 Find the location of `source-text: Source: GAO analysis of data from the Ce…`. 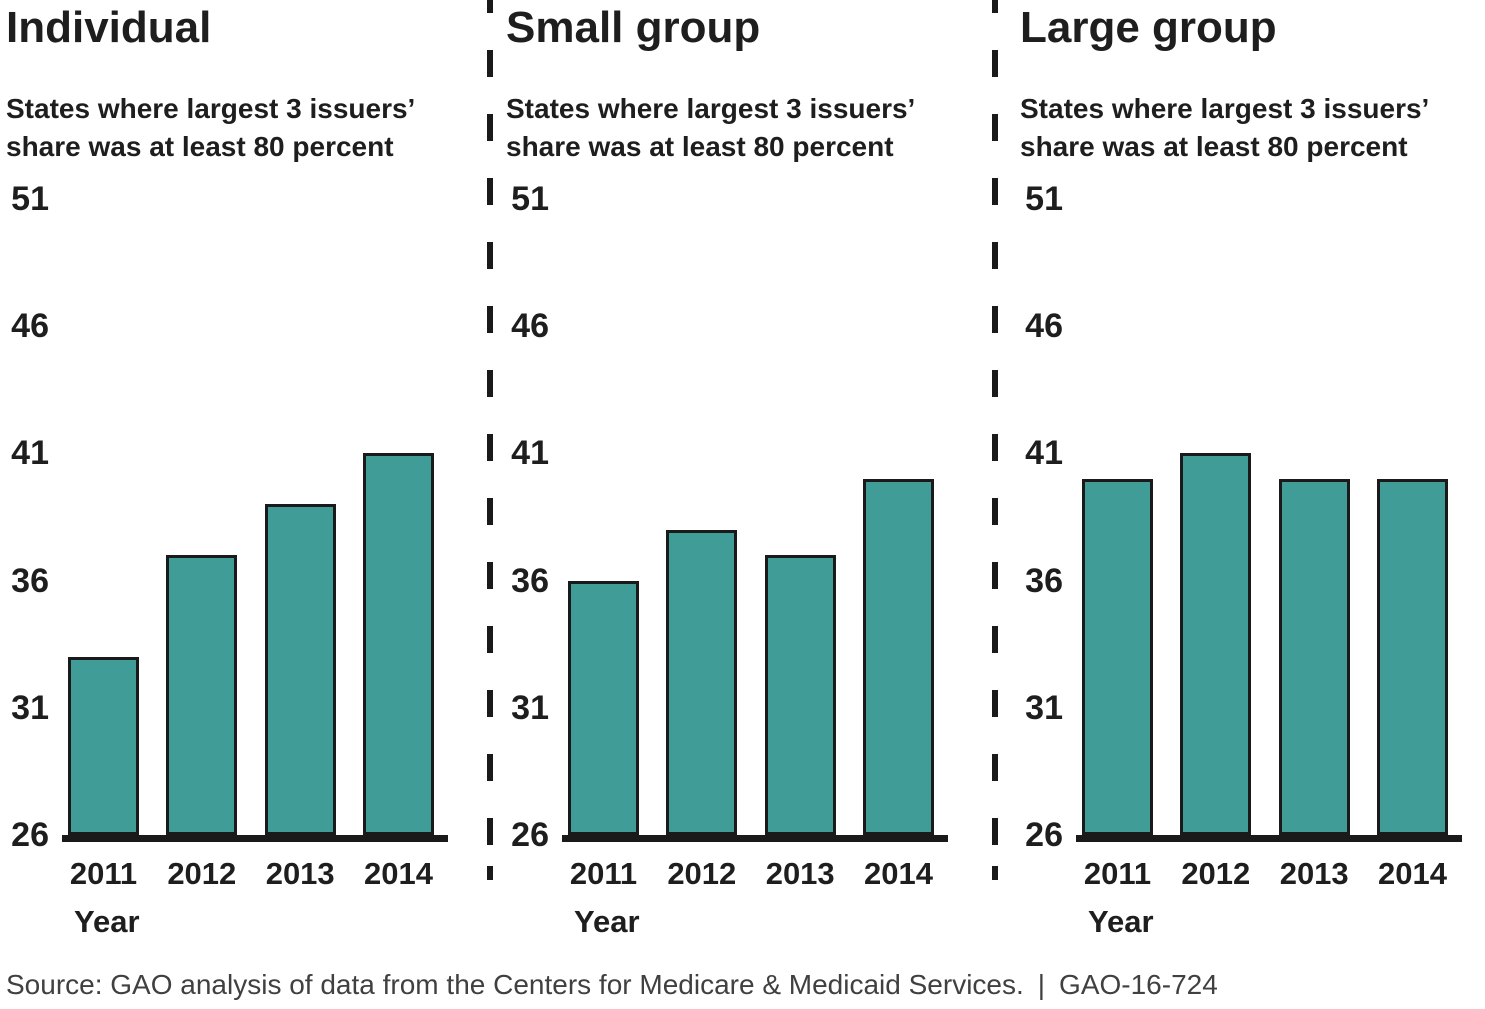

source-text: Source: GAO analysis of data from the Ce… is located at coordinates (515, 984).